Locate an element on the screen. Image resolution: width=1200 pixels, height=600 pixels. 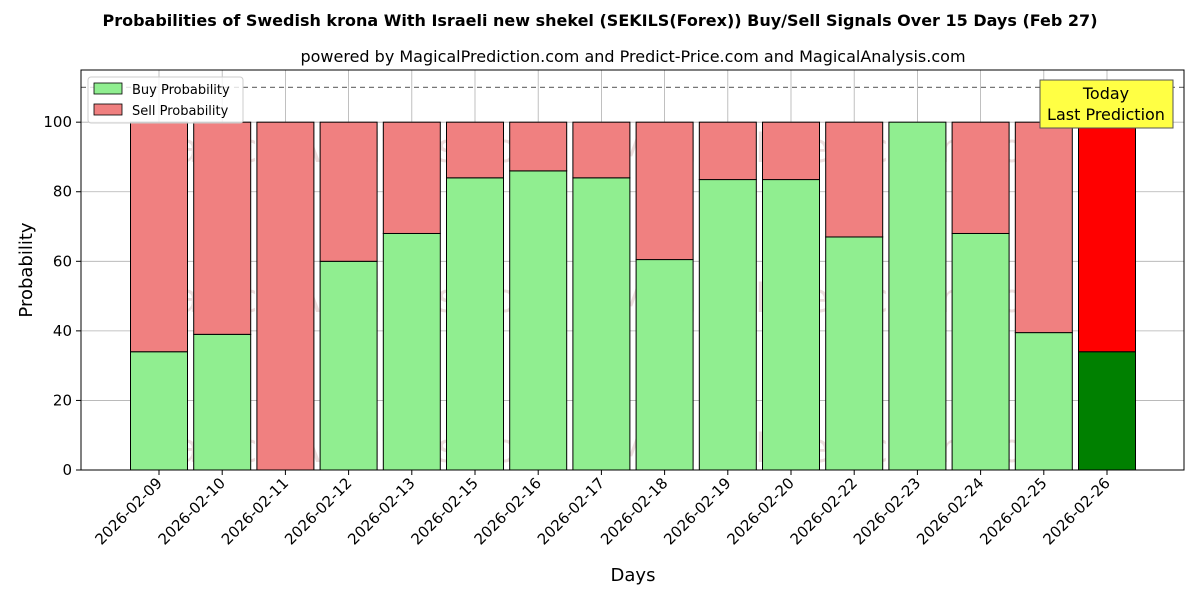
x-tick-label: 2026-02-19 is located at coordinates (697, 511).